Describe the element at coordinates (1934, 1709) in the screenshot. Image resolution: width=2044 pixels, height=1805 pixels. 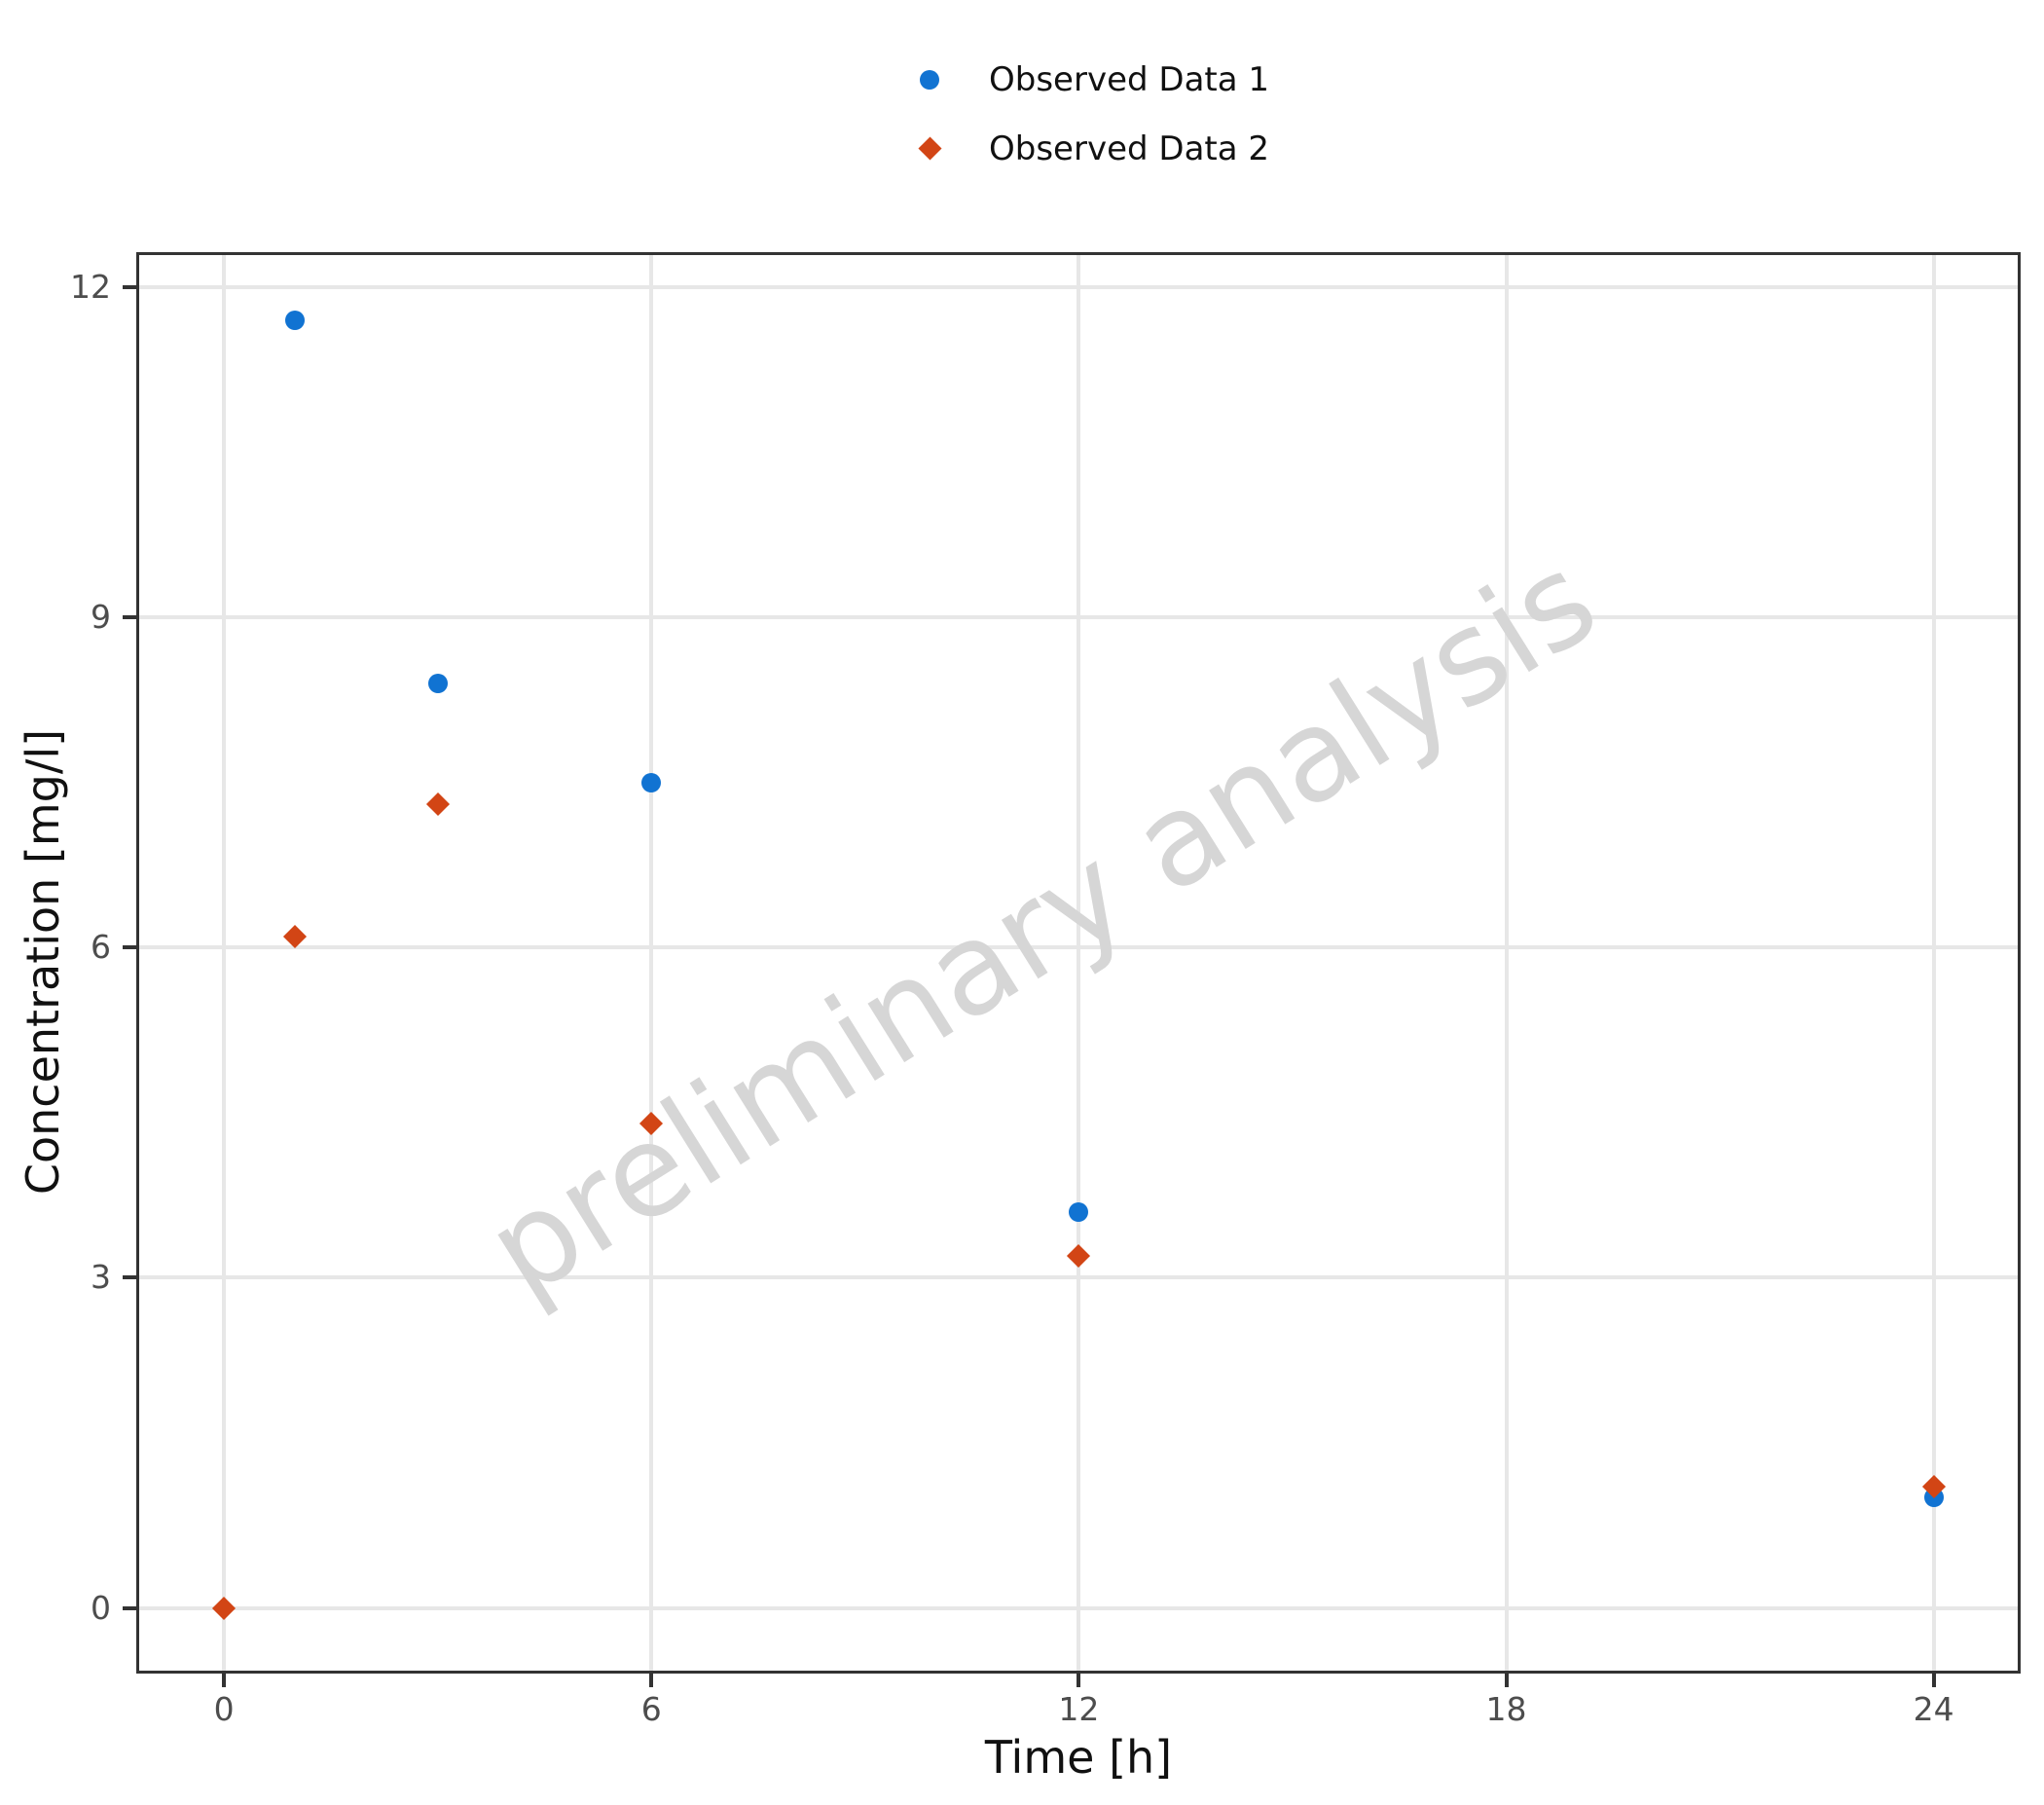
I see `x-tick-label: 24` at that location.